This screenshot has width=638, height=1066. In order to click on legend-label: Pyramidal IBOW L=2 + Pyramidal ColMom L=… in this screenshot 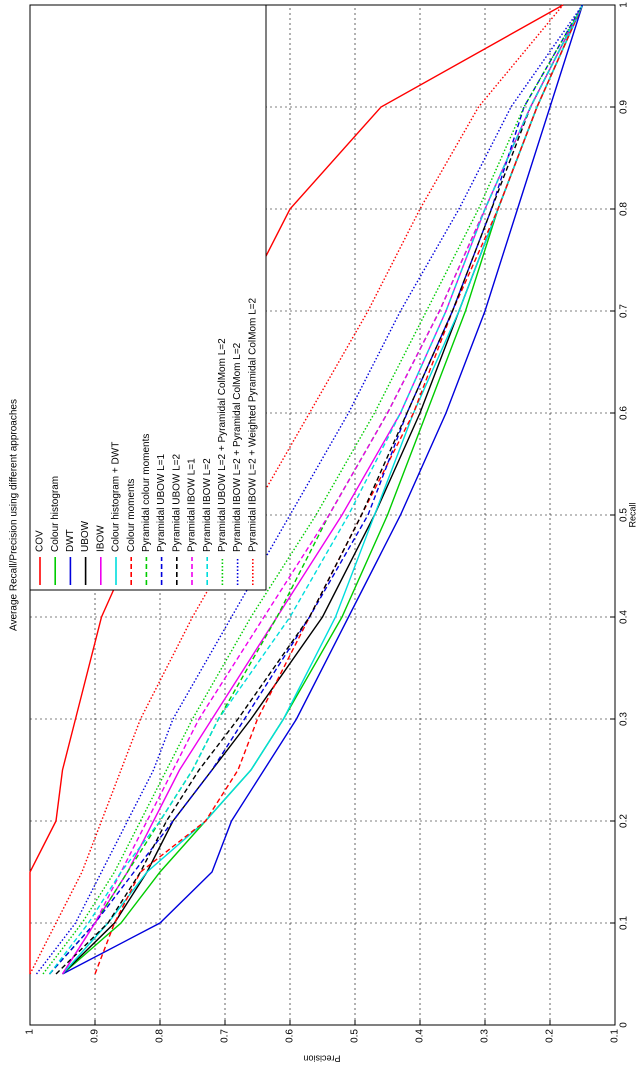, I will do `click(237, 447)`.